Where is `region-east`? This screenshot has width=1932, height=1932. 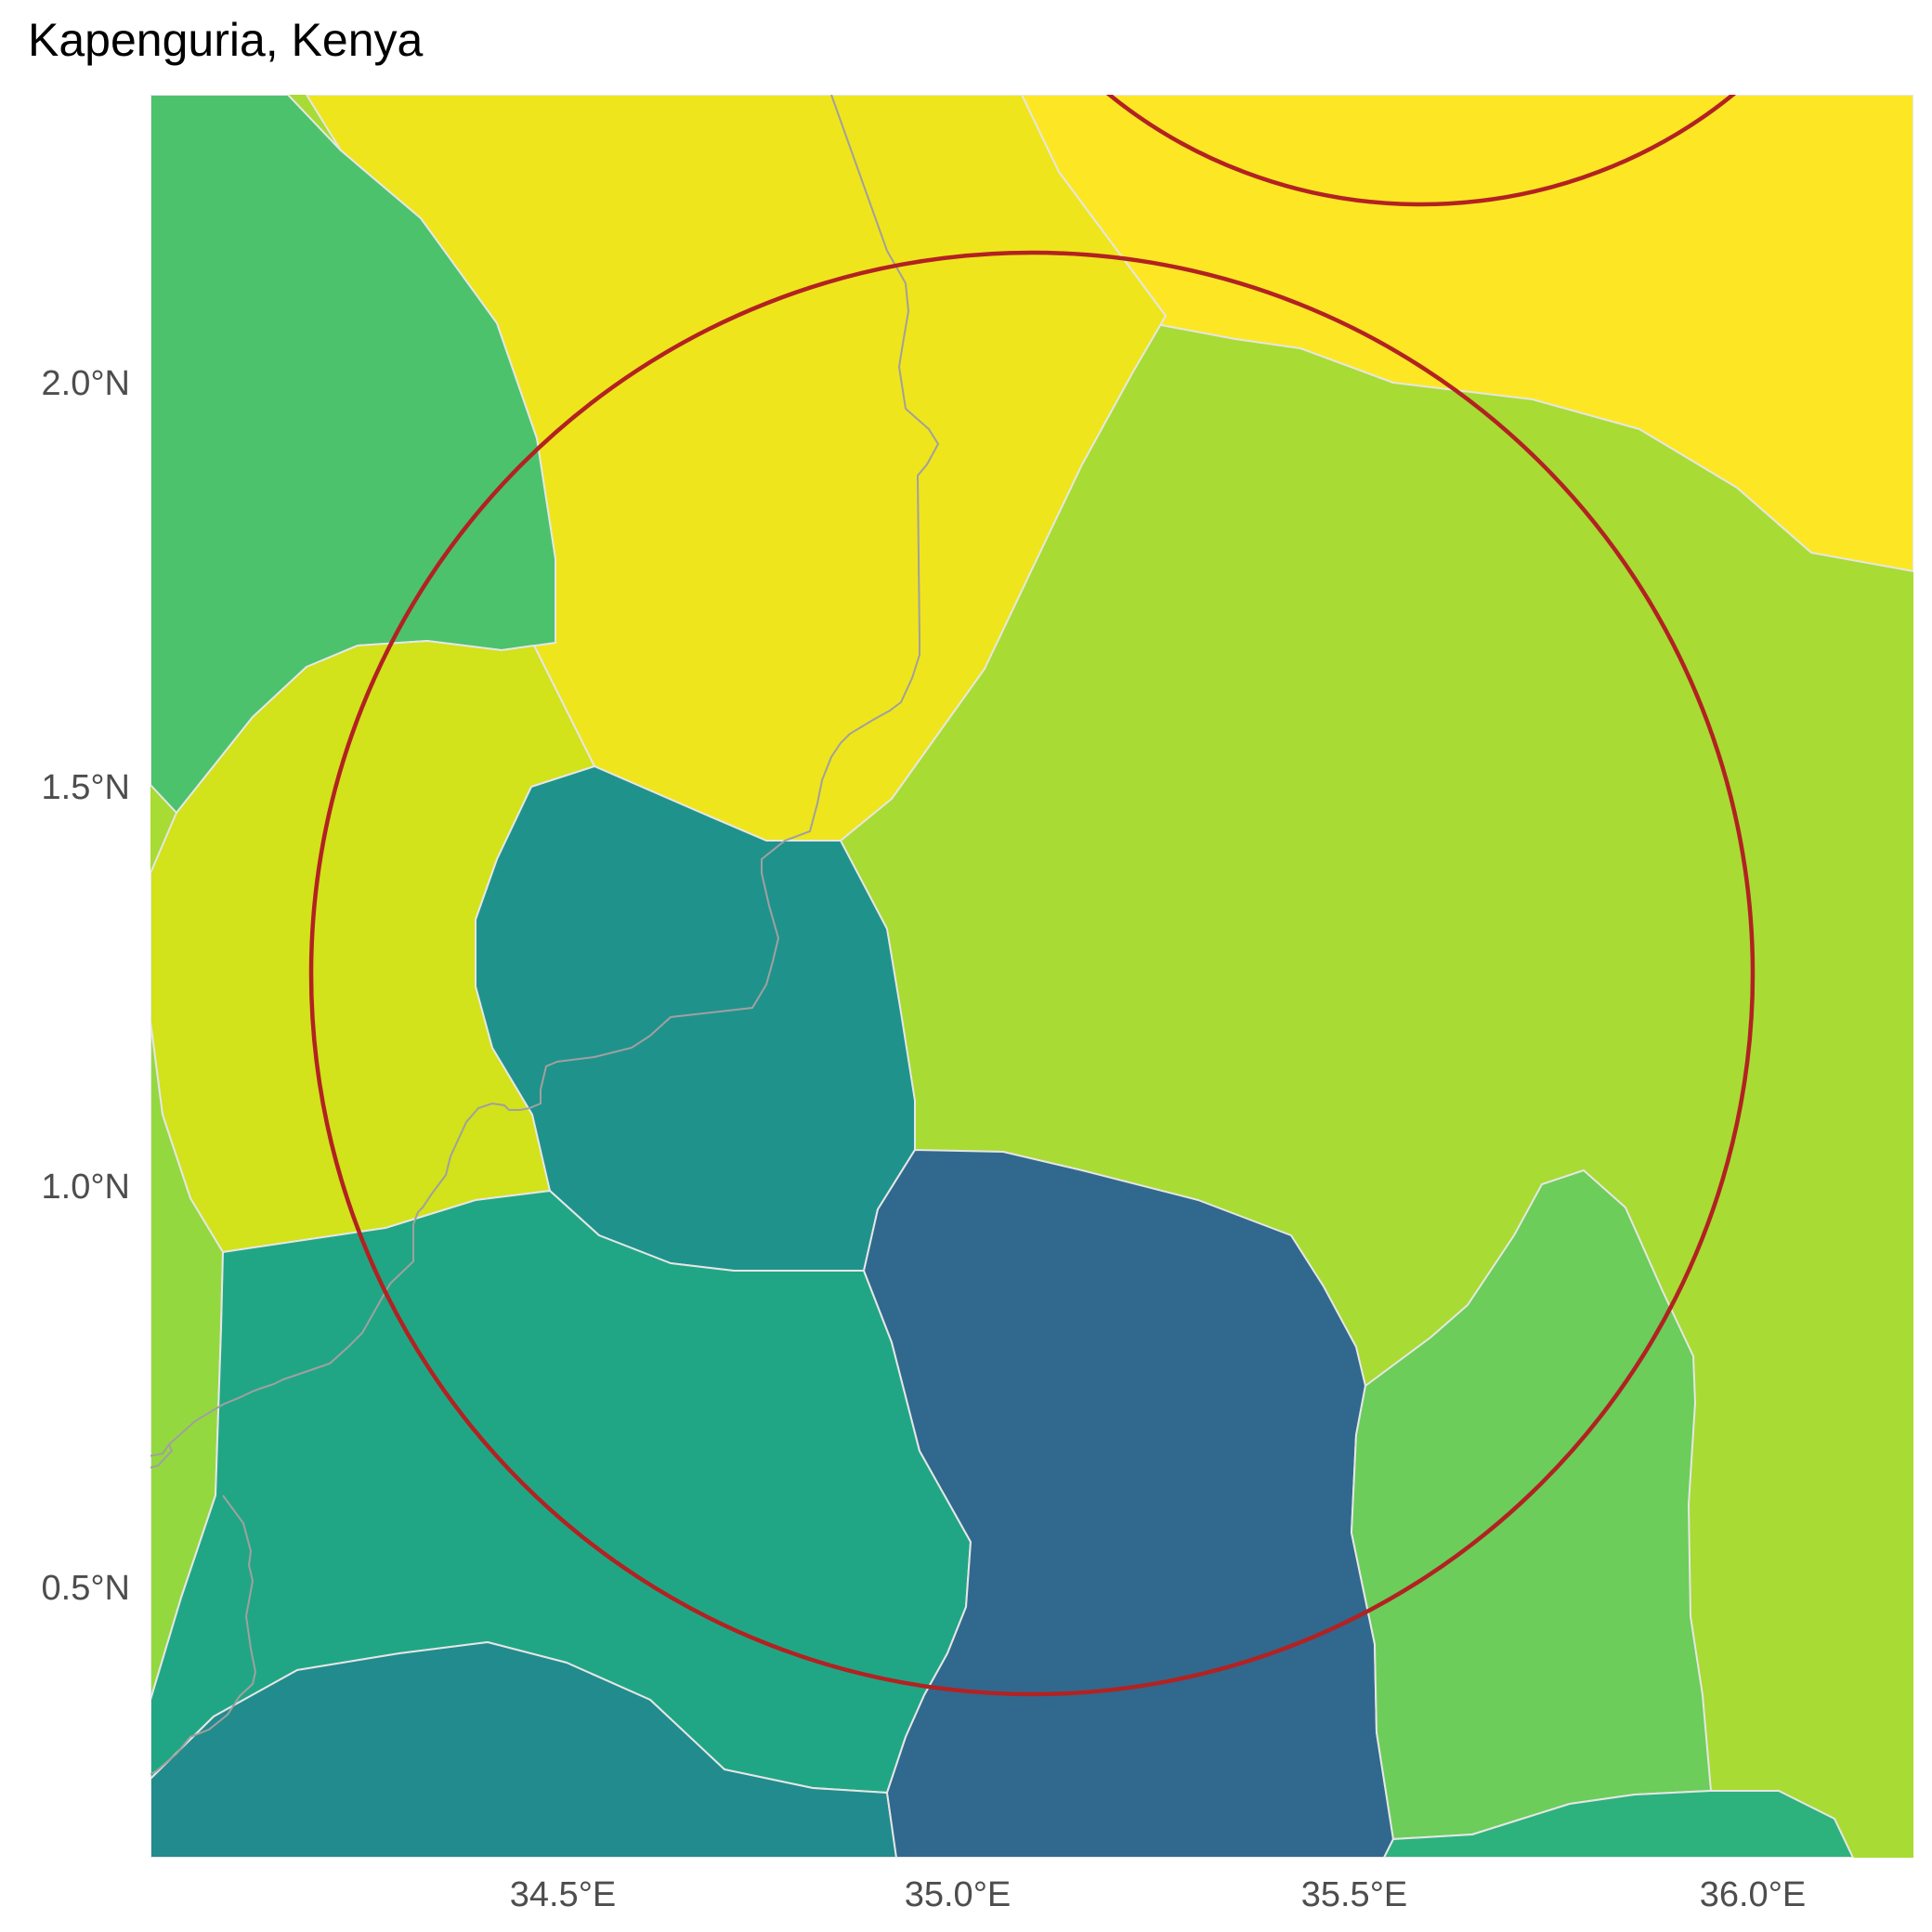
region-east is located at coordinates (1531, 1504).